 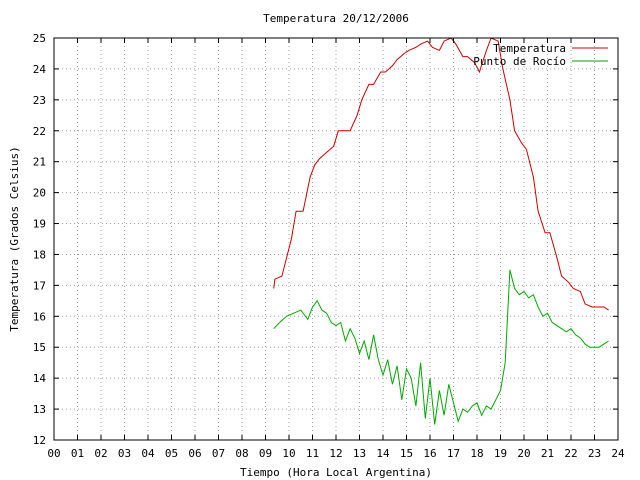 I want to click on y-tick-label: 21, so click(x=39, y=162).